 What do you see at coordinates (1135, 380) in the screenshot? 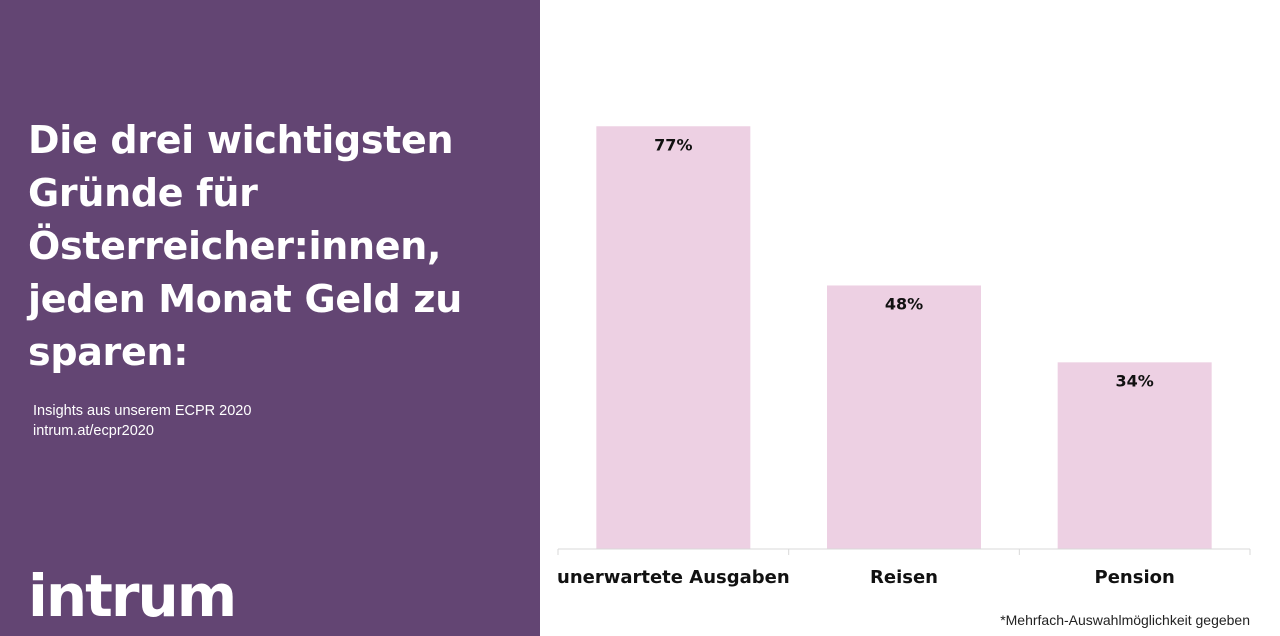
I see `data-label-3: 34%` at bounding box center [1135, 380].